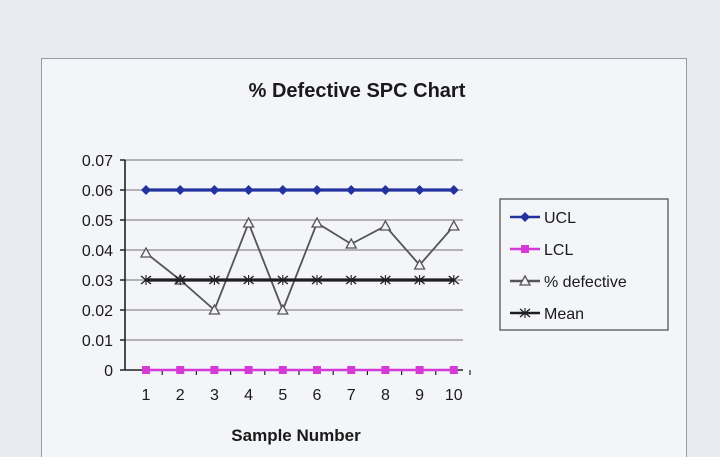  I want to click on y-tick-label: 0.01, so click(97, 341).